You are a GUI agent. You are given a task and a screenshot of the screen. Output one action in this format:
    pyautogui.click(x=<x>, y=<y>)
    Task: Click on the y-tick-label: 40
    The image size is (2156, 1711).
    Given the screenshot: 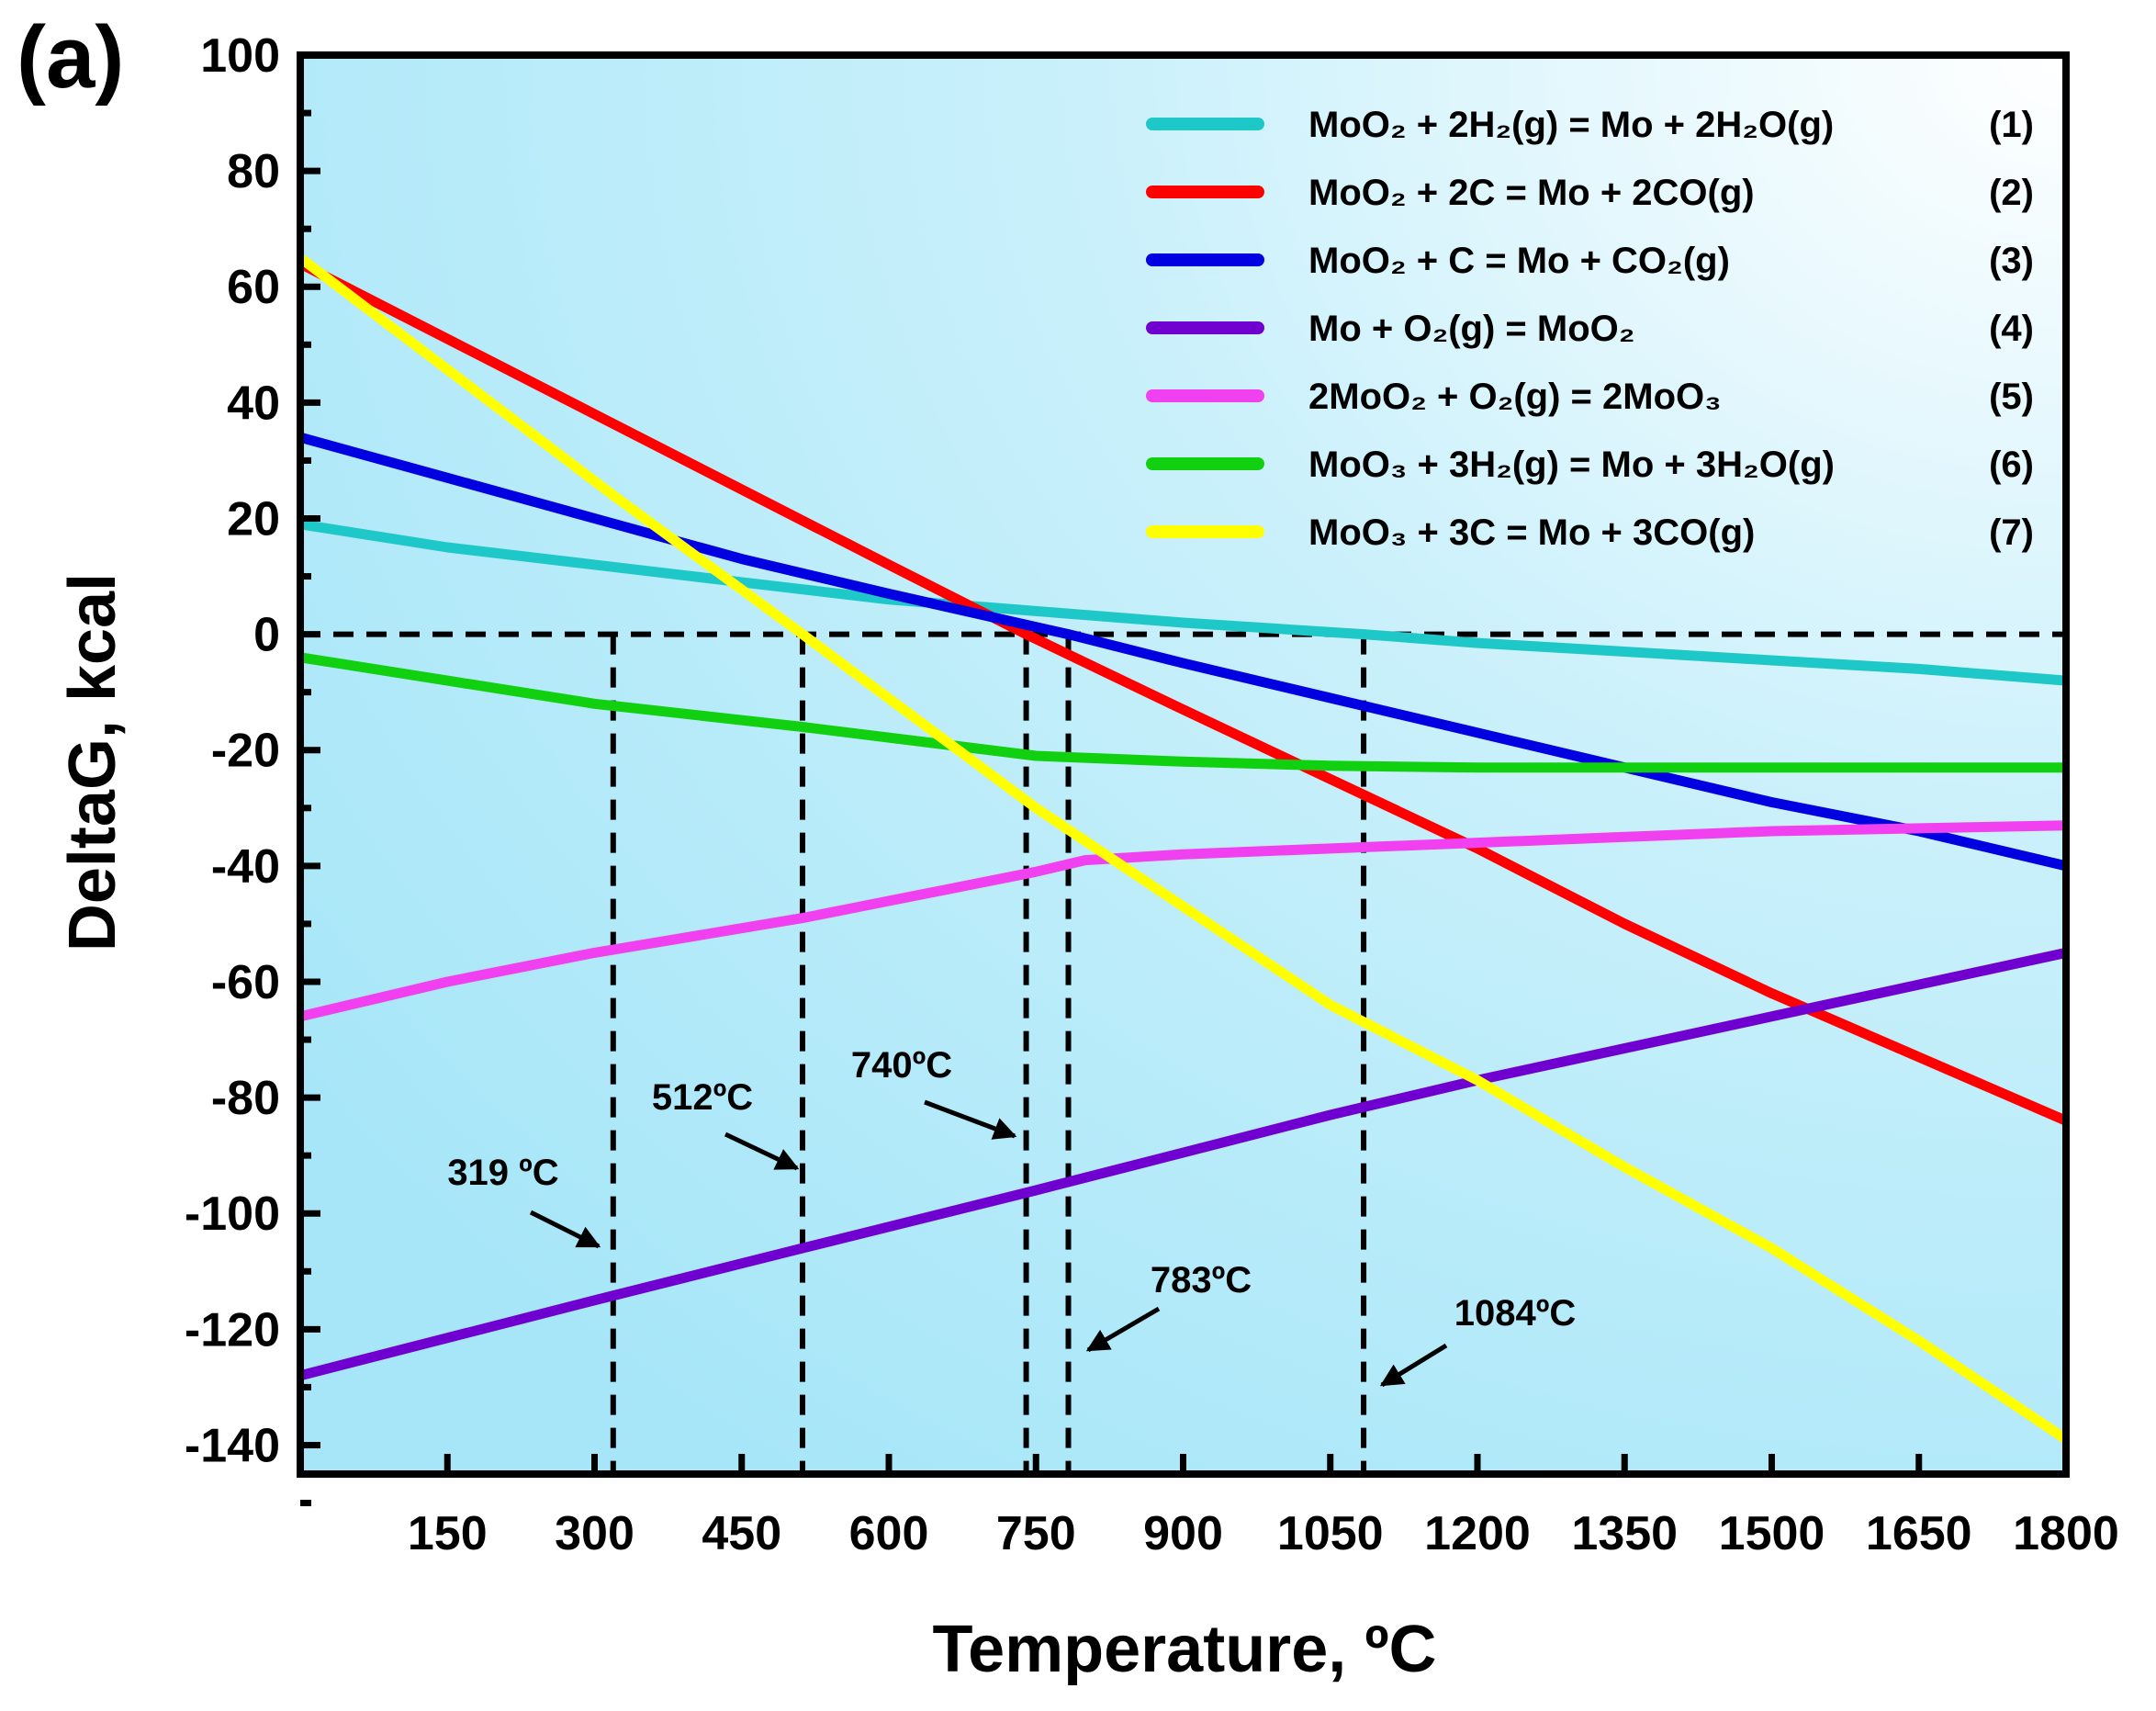 What is the action you would take?
    pyautogui.click(x=254, y=403)
    